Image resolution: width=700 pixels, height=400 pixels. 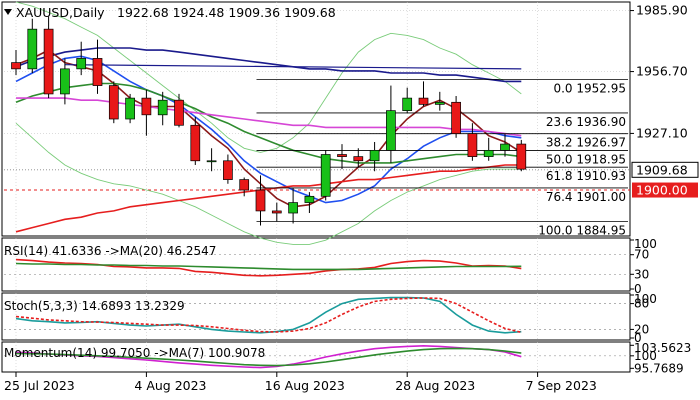 I want to click on date-tick-label: 16 Aug 2023, so click(x=305, y=385).